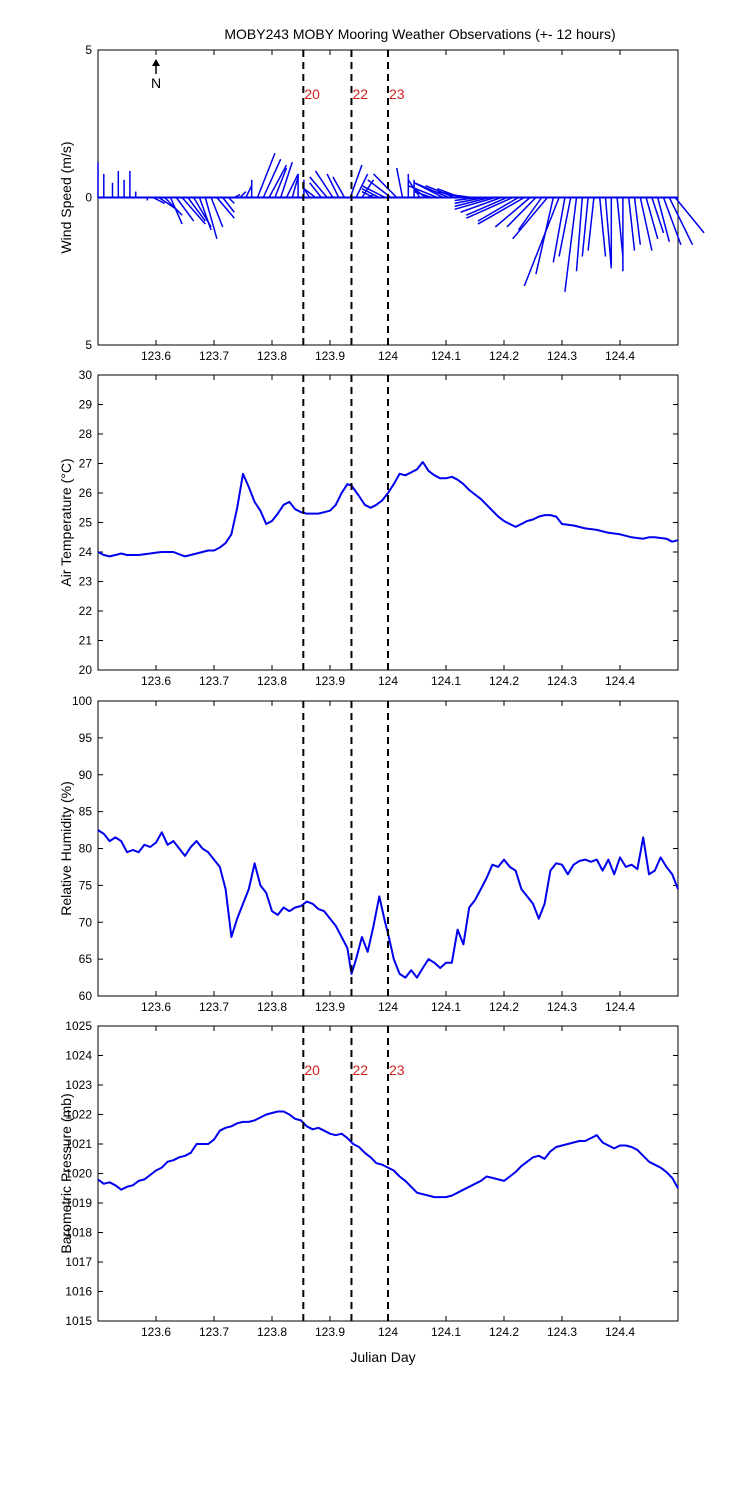 The image size is (750, 1500). I want to click on y-tick-label: 65, so click(86, 959).